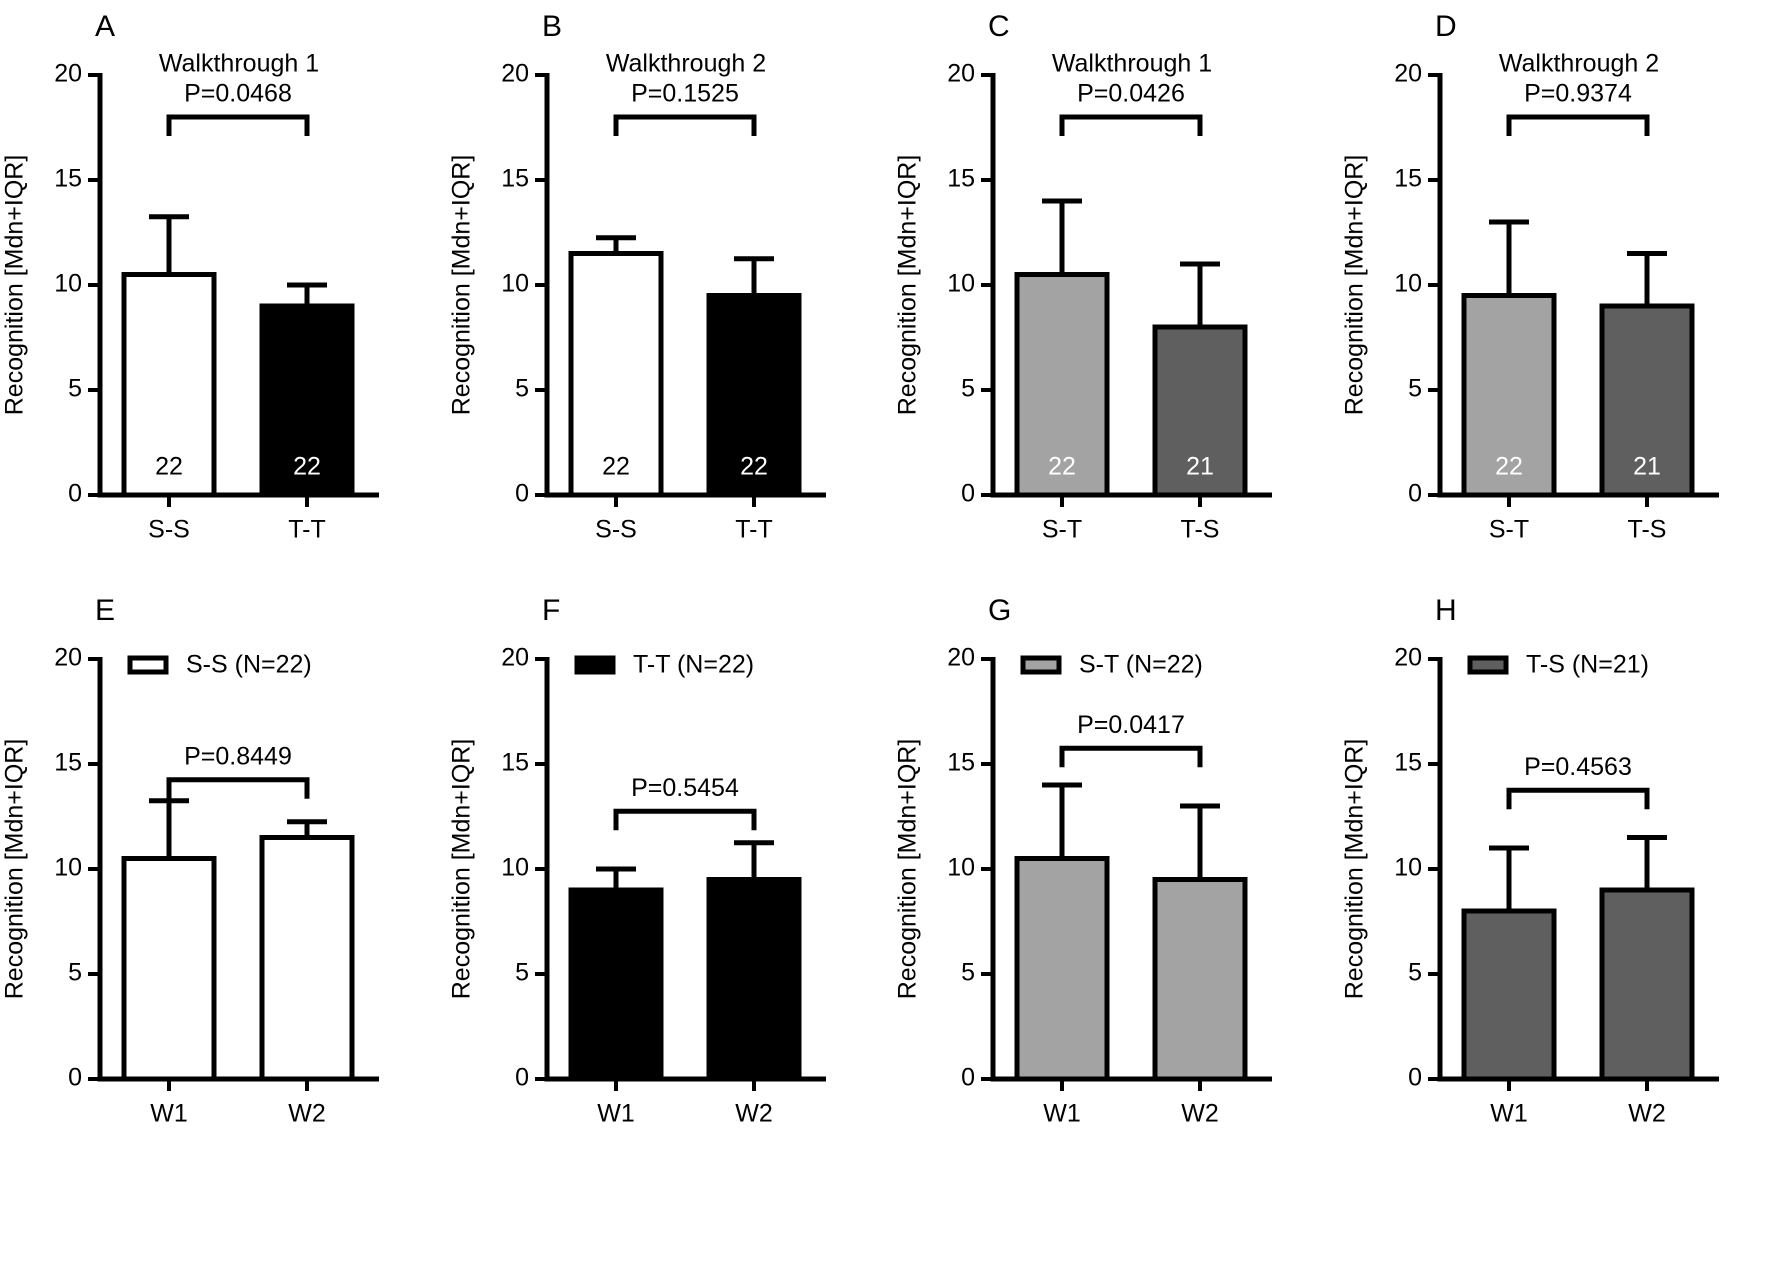 The width and height of the screenshot is (1776, 1273). What do you see at coordinates (1578, 767) in the screenshot?
I see `p-value-label: P=0.4563` at bounding box center [1578, 767].